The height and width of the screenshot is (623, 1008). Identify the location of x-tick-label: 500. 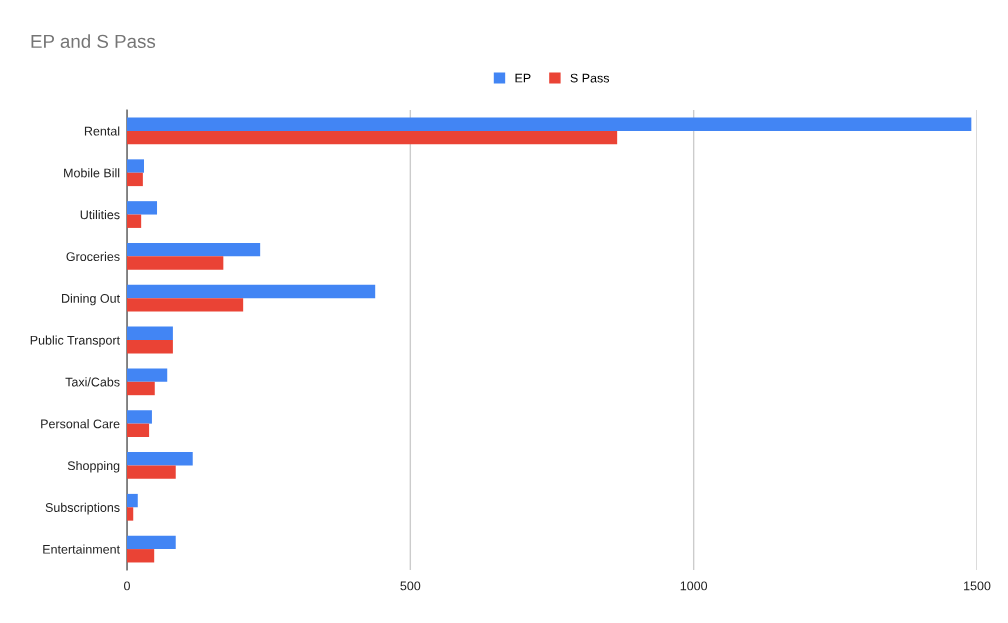
(410, 586).